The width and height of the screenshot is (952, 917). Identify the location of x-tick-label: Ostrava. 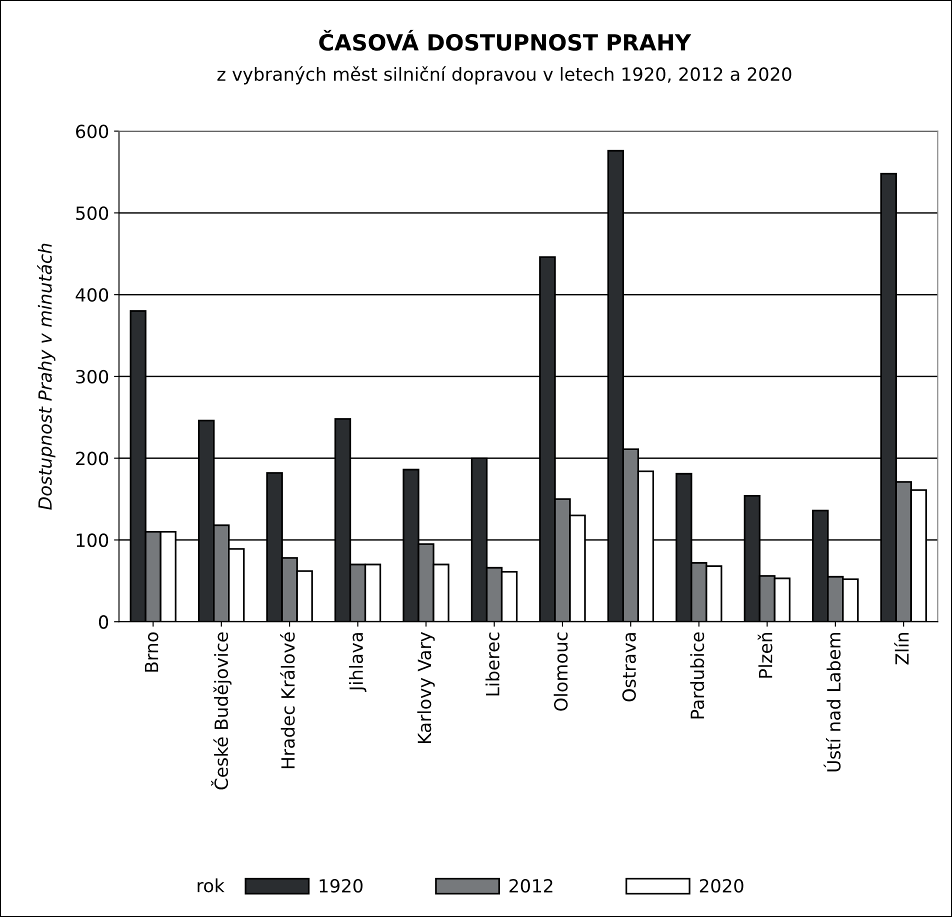
(629, 667).